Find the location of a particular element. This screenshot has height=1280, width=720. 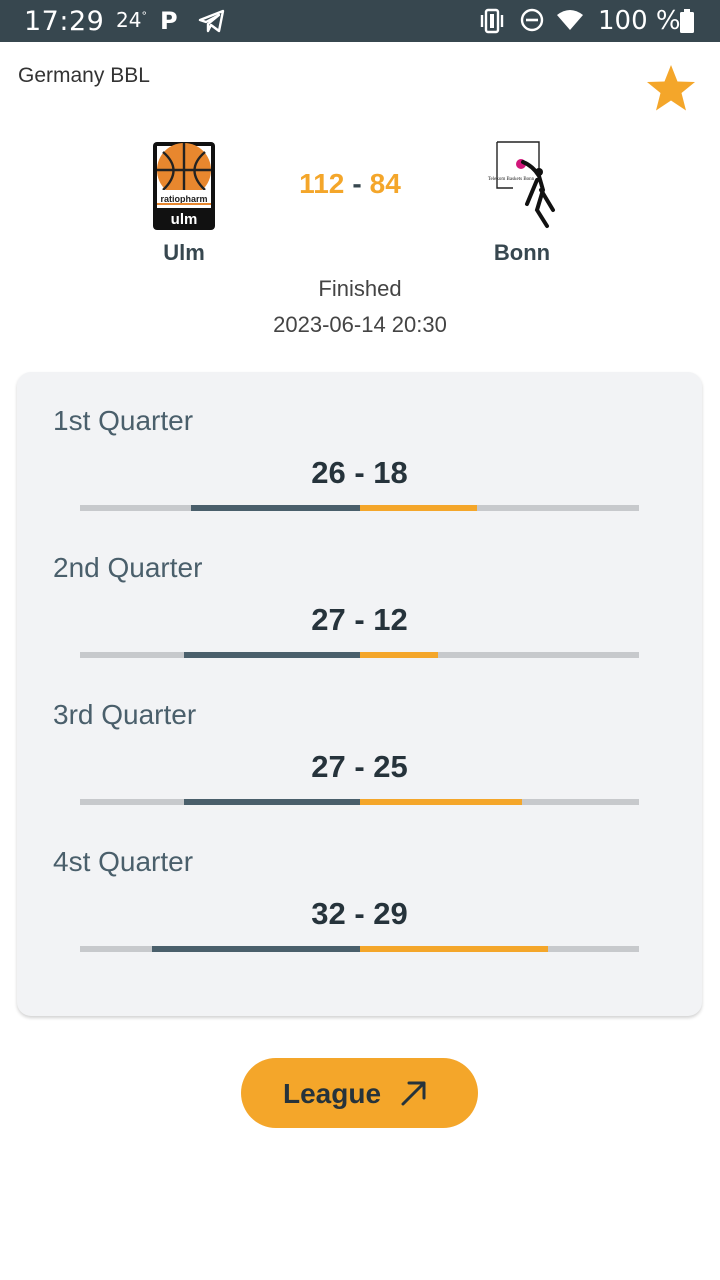

away-score: 84 is located at coordinates (385, 183).